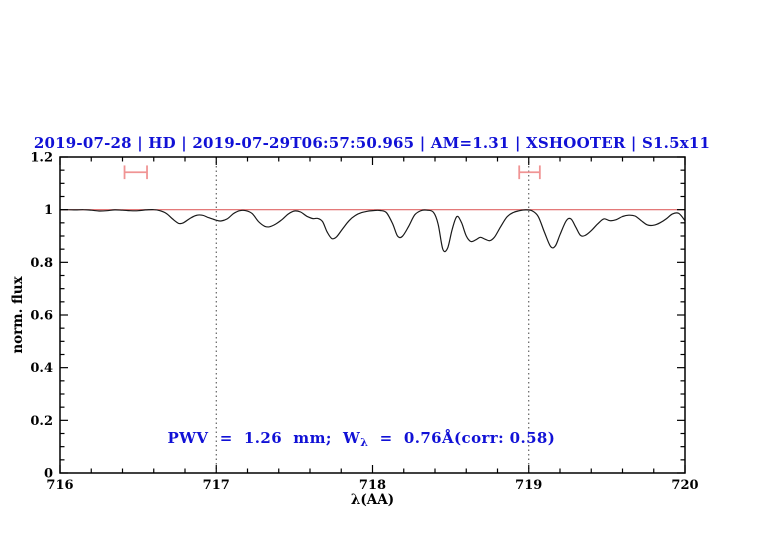 This screenshot has height=542, width=782. Describe the element at coordinates (364, 442) in the screenshot. I see `lambda-subscript: λ` at that location.